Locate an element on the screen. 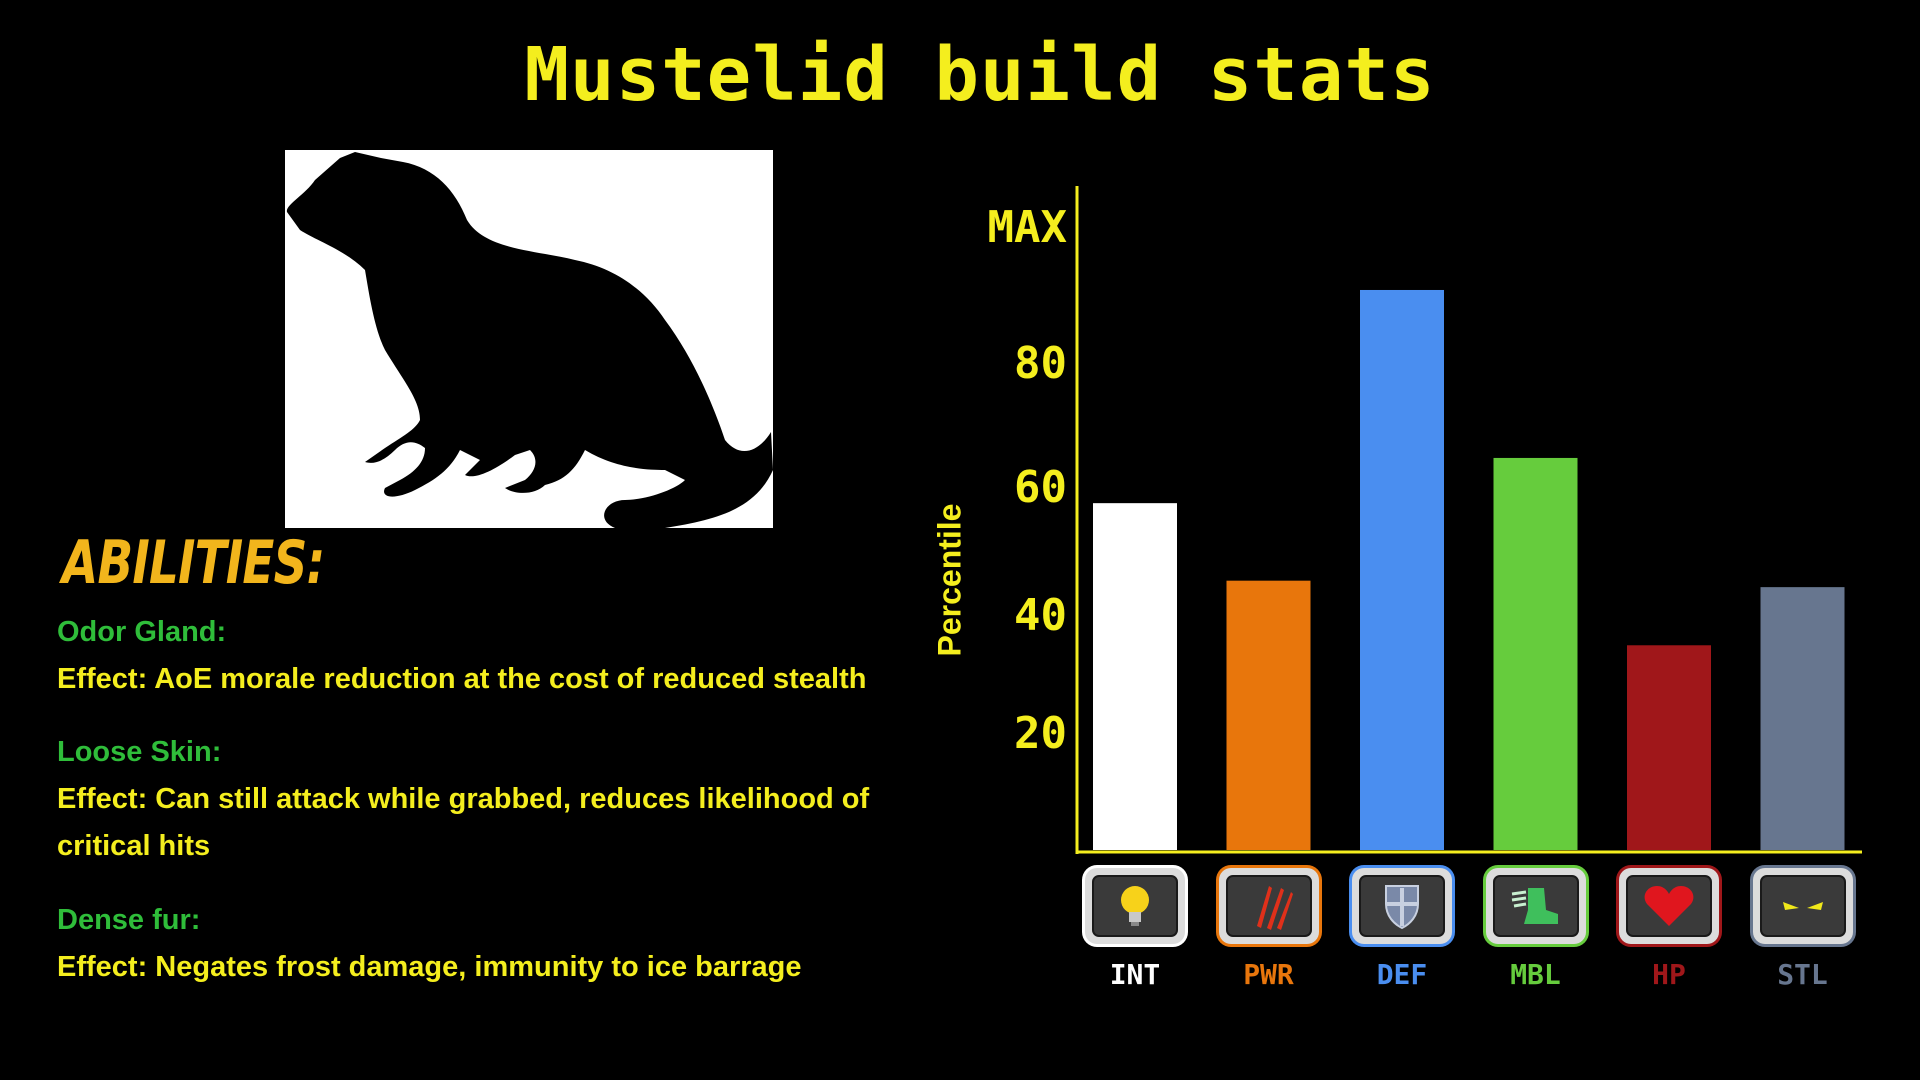 The image size is (1920, 1080). page-title: Mustelid build stats is located at coordinates (980, 75).